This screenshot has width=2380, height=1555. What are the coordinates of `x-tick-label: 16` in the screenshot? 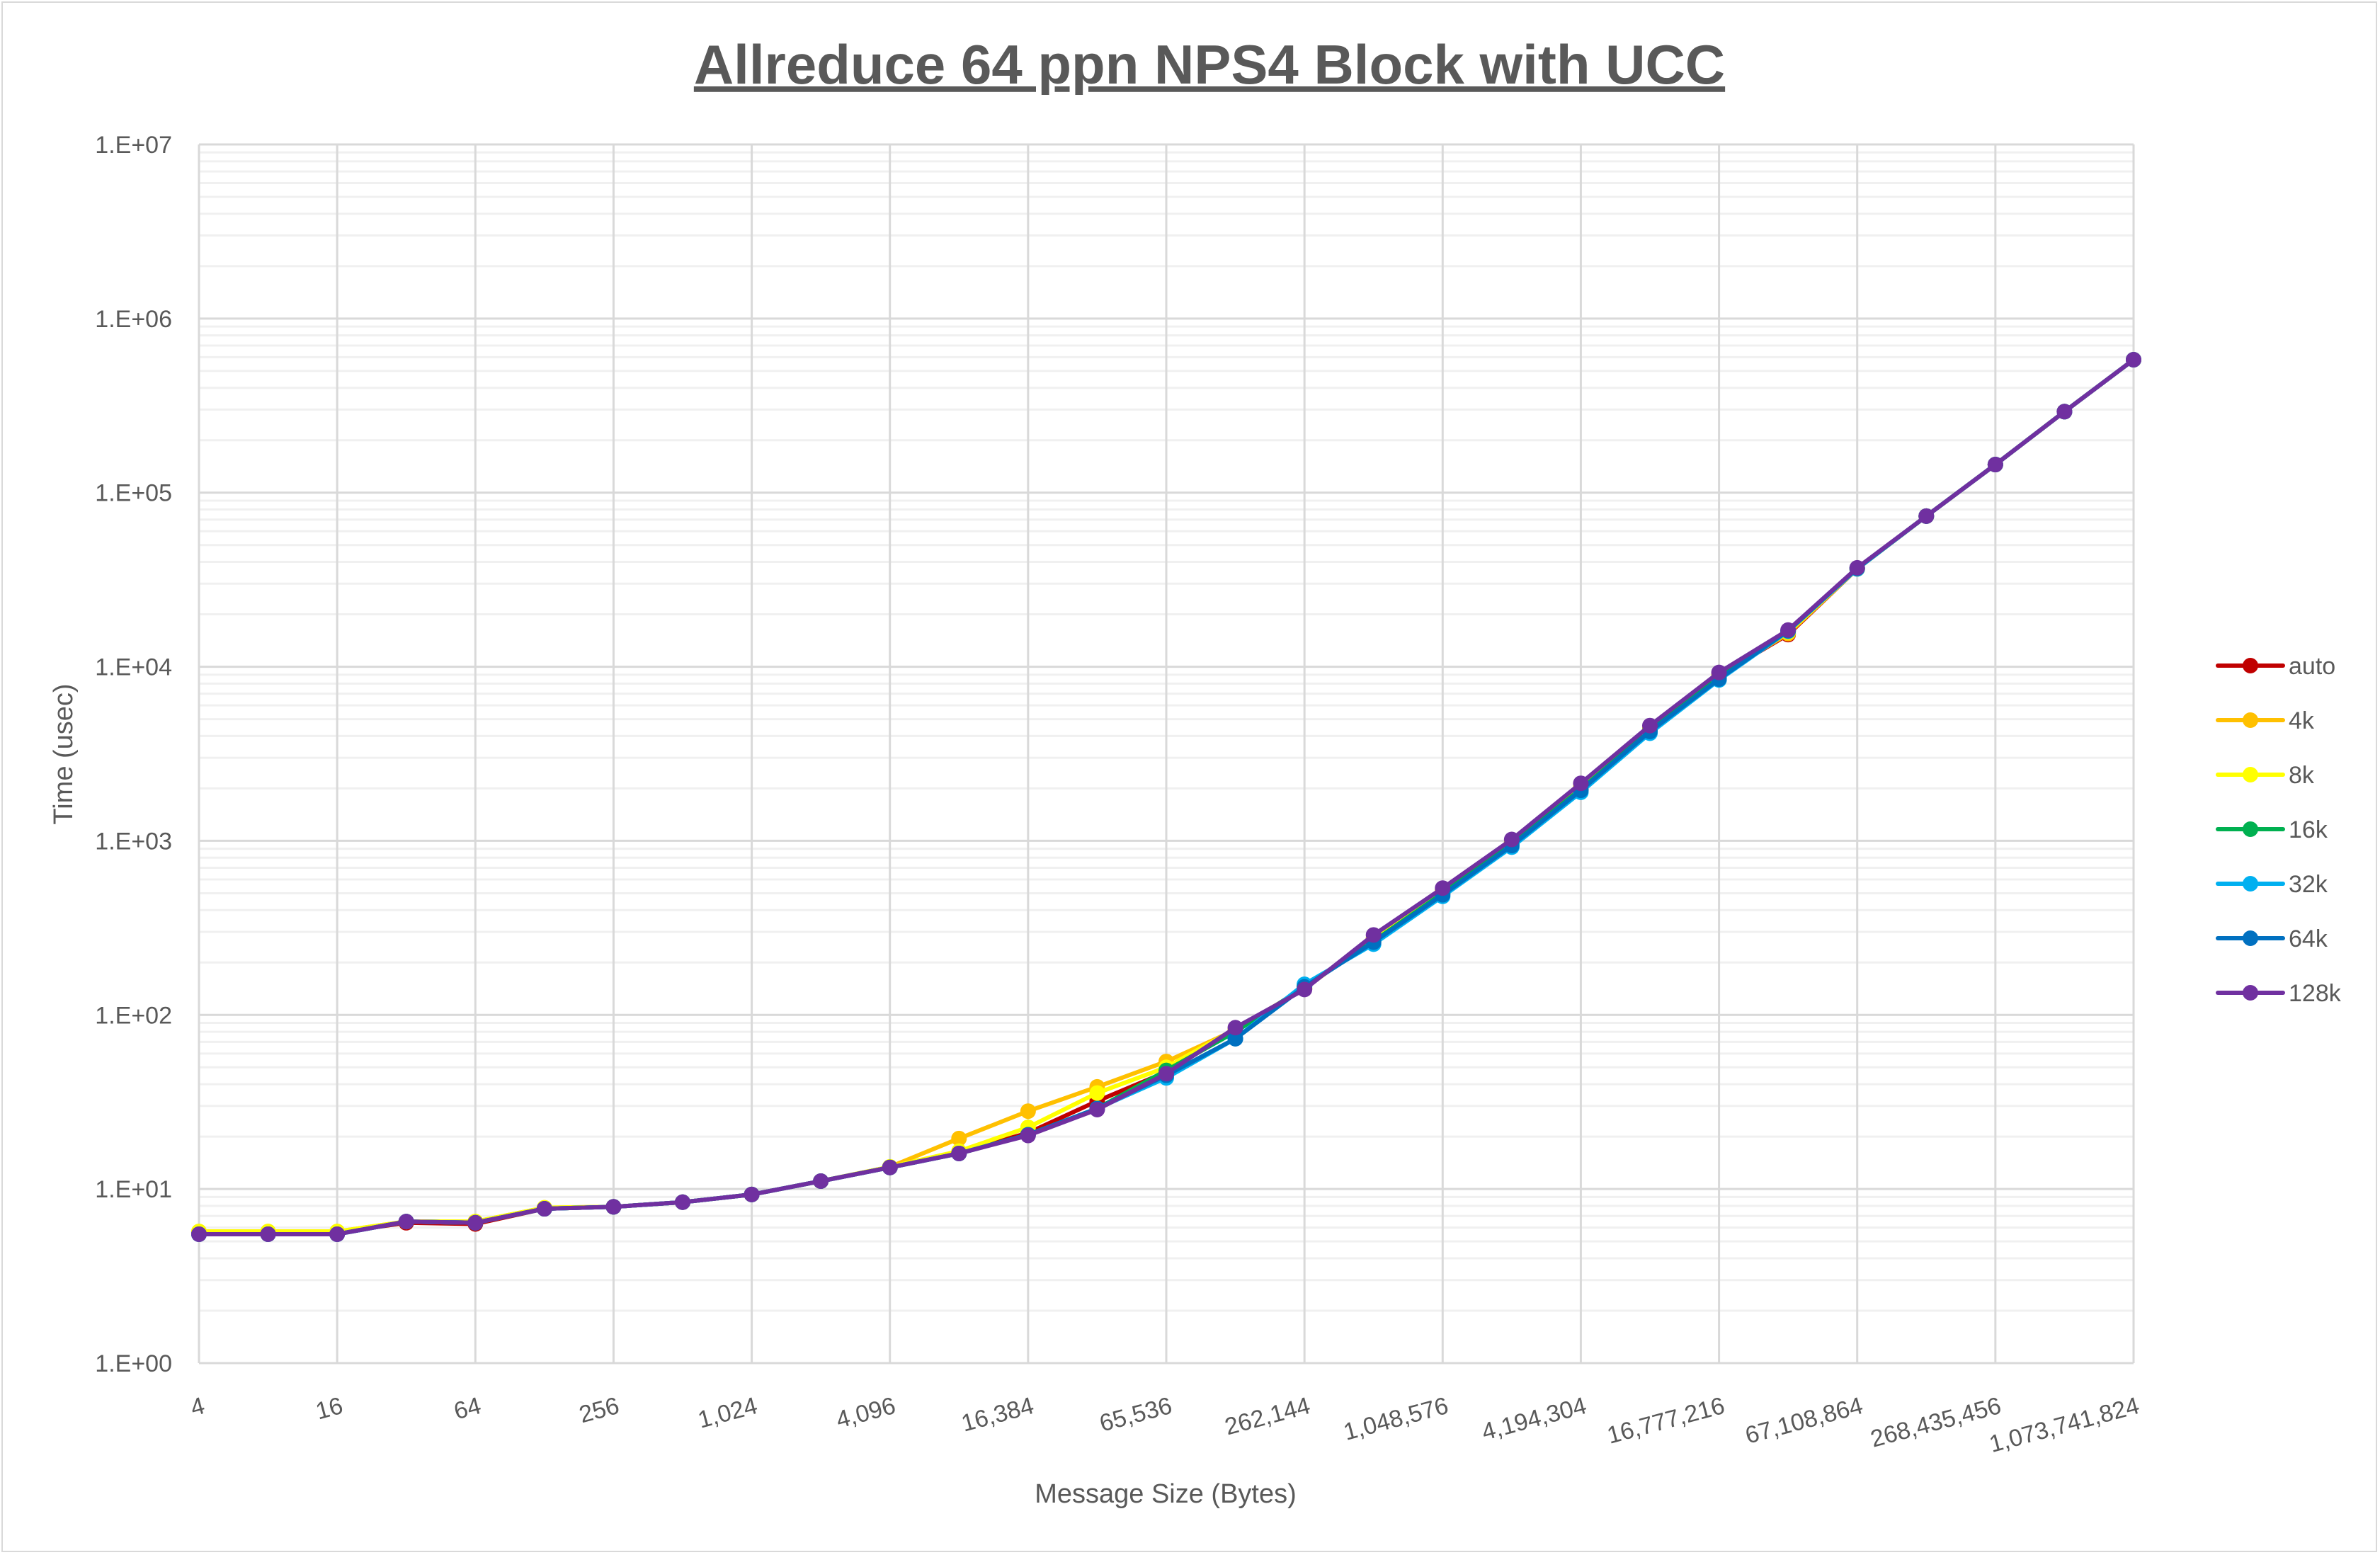 It's located at (329, 1408).